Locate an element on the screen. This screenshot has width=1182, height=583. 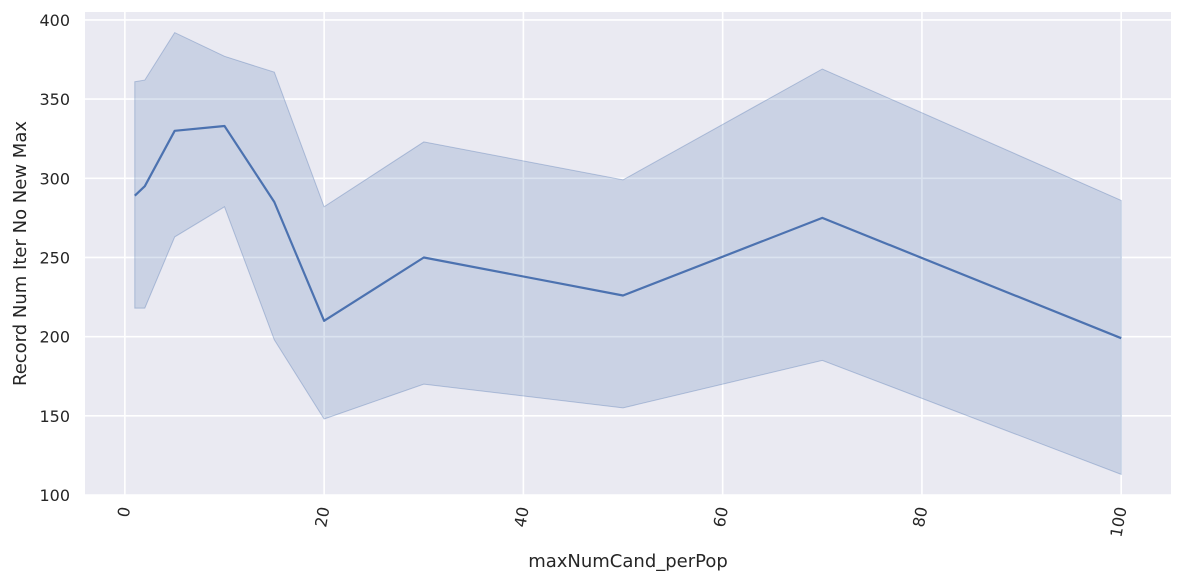
y-tick-label: 400 is located at coordinates (54, 20).